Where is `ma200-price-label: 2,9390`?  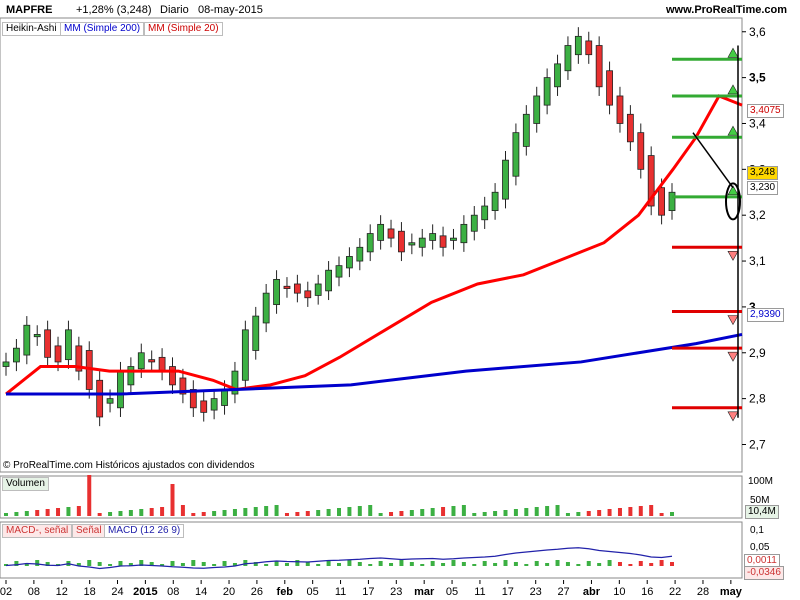 ma200-price-label: 2,9390 is located at coordinates (765, 315).